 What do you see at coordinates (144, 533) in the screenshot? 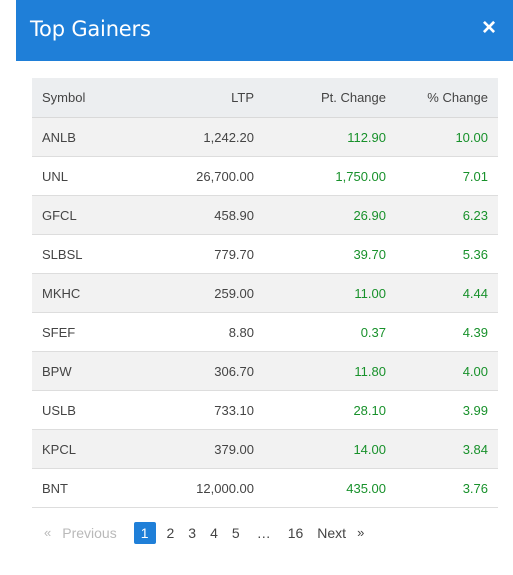
I see `page-1-button: 1` at bounding box center [144, 533].